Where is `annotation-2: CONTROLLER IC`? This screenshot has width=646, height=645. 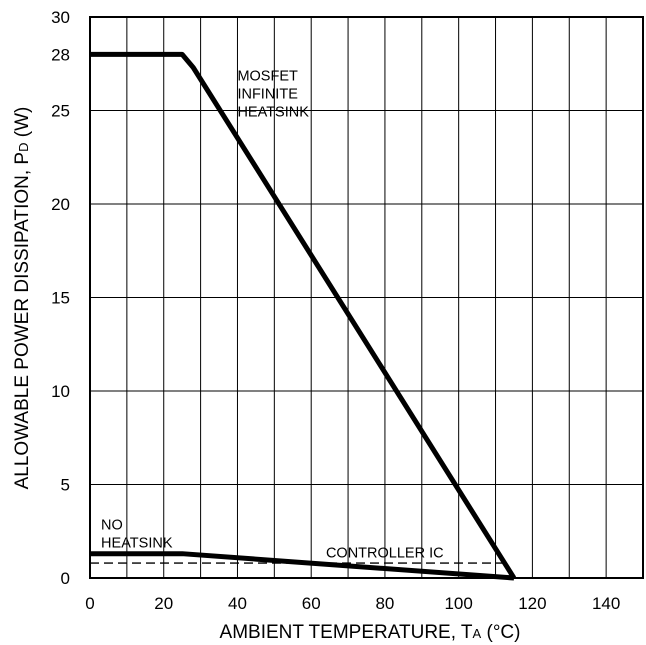
annotation-2: CONTROLLER IC is located at coordinates (385, 553).